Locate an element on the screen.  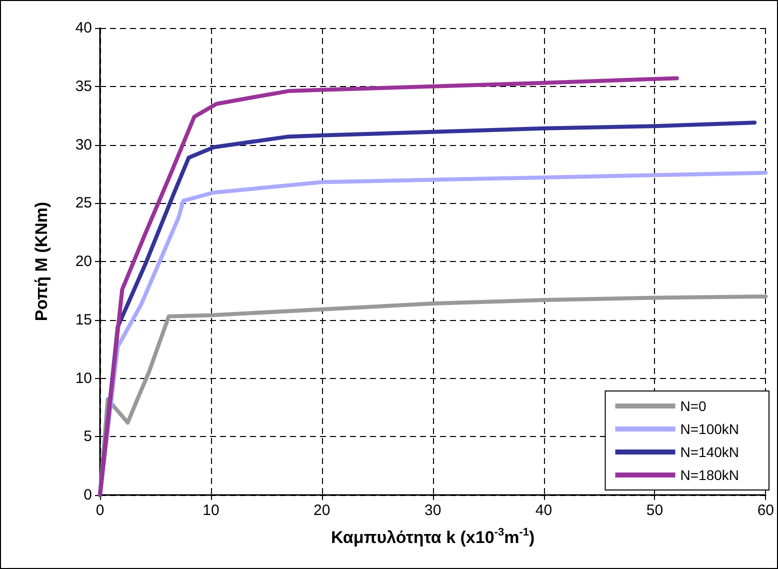
y-tick-label: 25 is located at coordinates (83, 203).